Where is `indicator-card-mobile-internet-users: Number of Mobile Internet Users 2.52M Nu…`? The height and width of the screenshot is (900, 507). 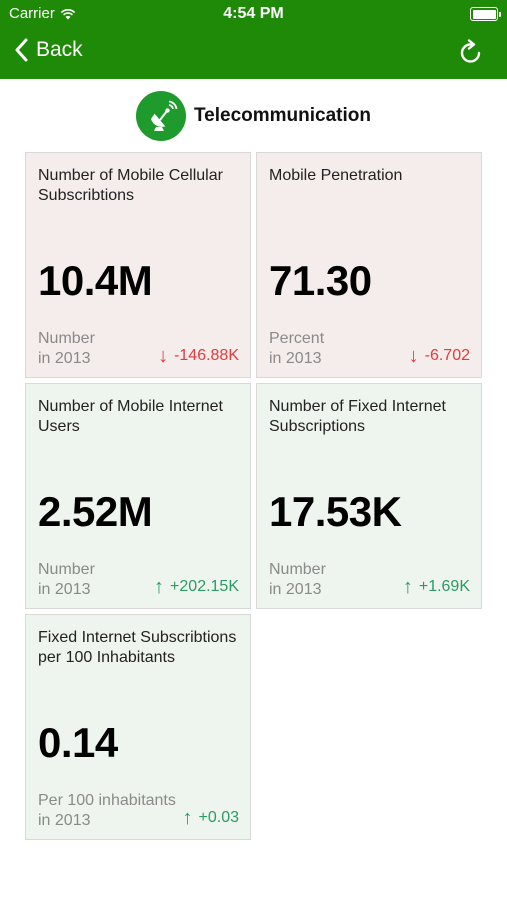 indicator-card-mobile-internet-users: Number of Mobile Internet Users 2.52M Nu… is located at coordinates (138, 496).